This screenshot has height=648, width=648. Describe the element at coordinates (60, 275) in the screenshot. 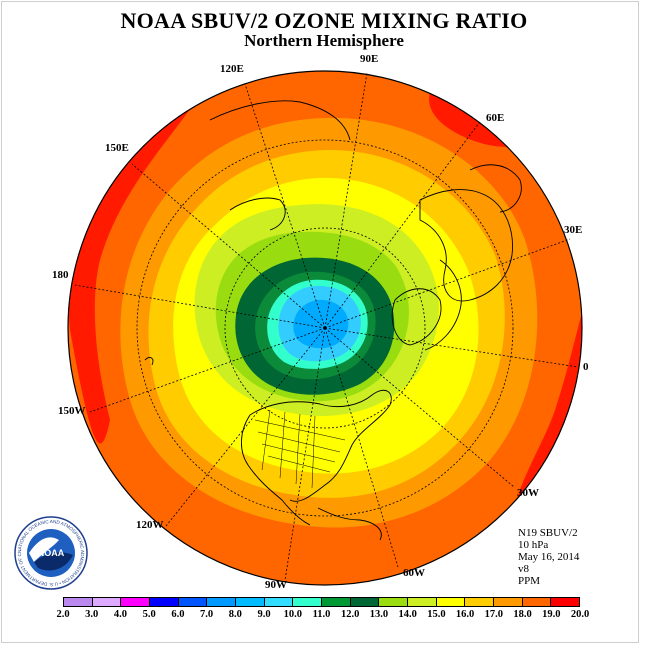

I see `lon-label-180: 180` at that location.